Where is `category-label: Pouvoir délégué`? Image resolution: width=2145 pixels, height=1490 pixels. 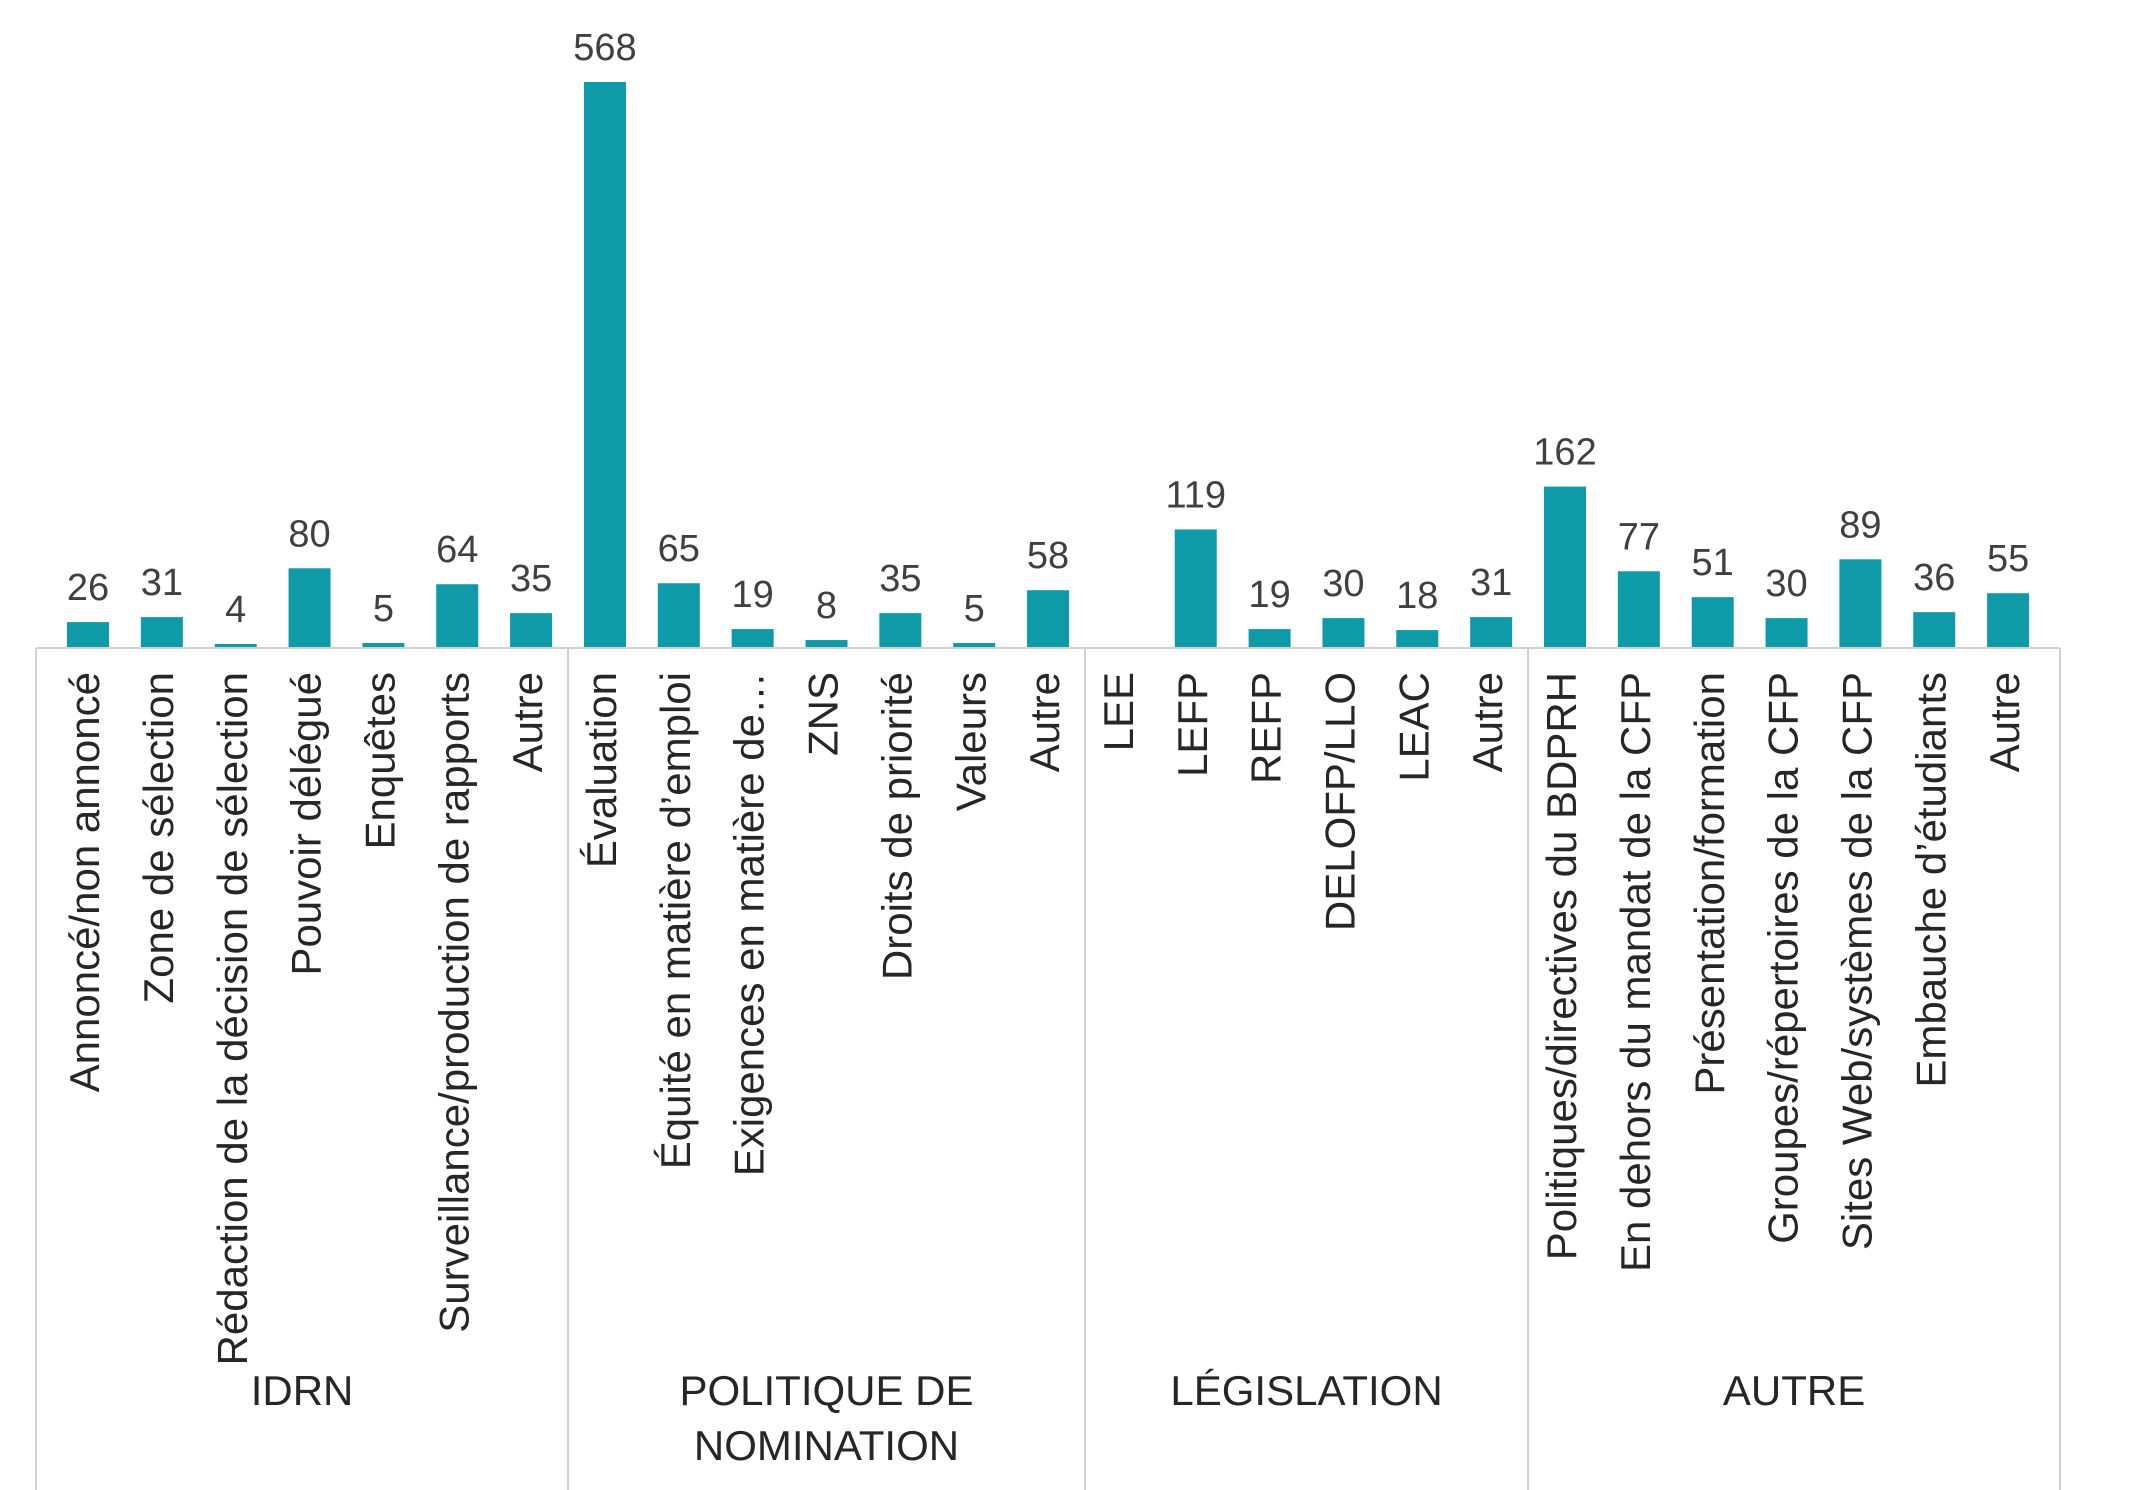 category-label: Pouvoir délégué is located at coordinates (306, 824).